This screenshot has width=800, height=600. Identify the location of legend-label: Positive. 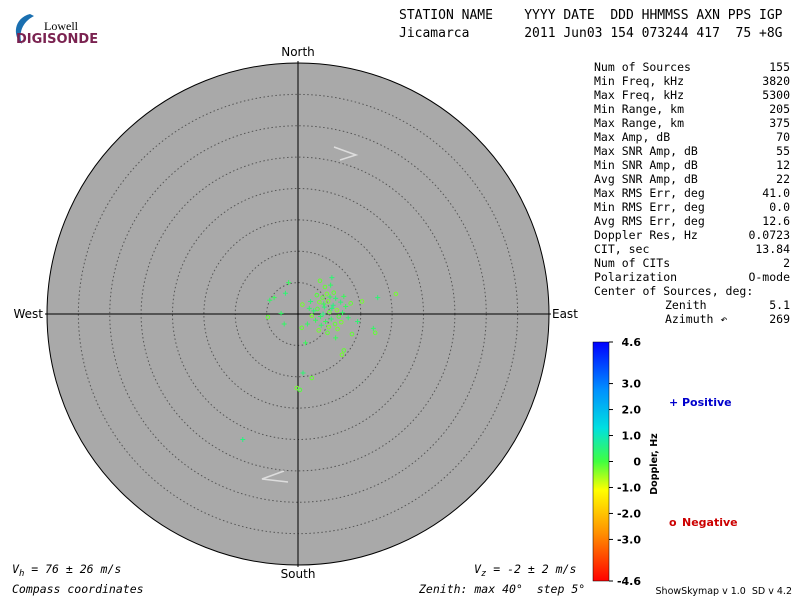
(707, 402).